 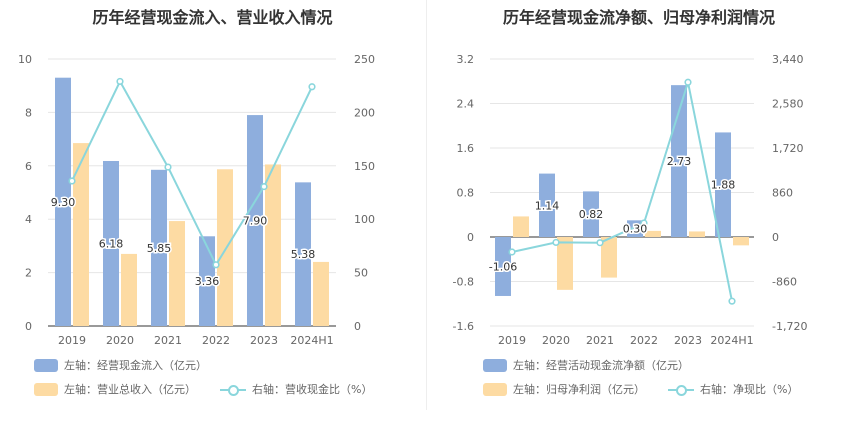 I want to click on legend-item: 左轴：经营活动现金流净额（亿元）, so click(x=586, y=365).